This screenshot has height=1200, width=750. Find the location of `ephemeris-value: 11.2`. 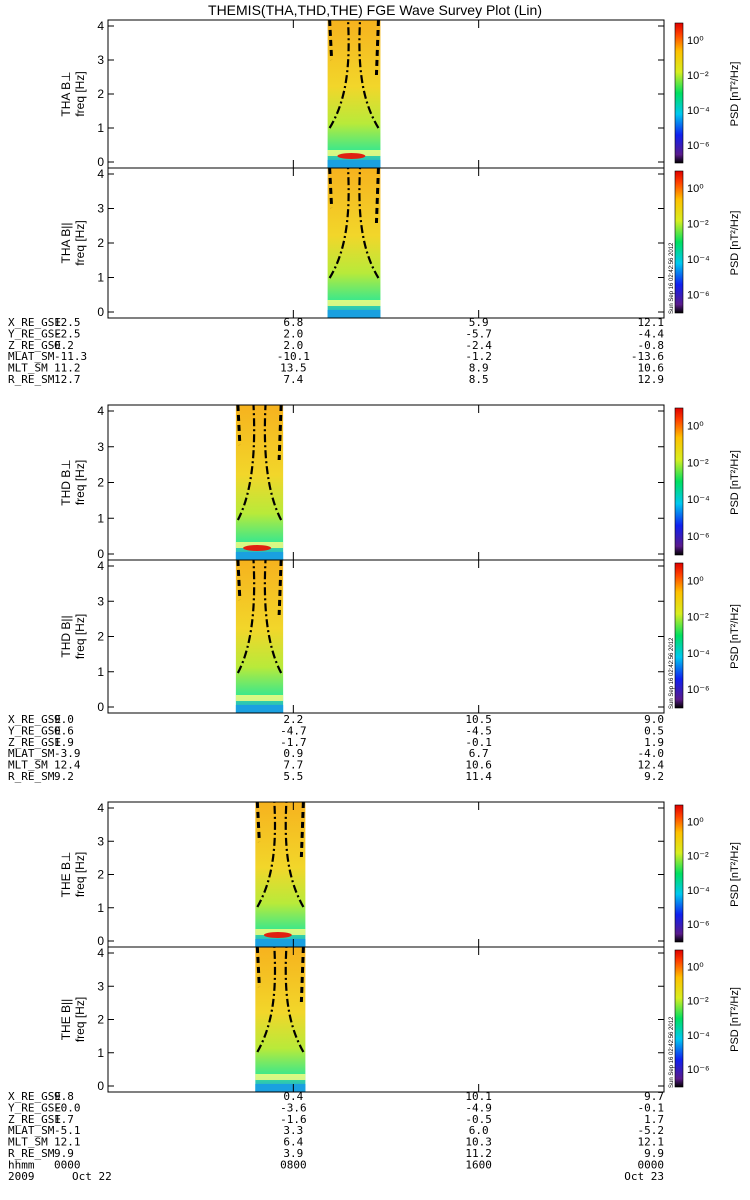

ephemeris-value: 11.2 is located at coordinates (478, 1153).